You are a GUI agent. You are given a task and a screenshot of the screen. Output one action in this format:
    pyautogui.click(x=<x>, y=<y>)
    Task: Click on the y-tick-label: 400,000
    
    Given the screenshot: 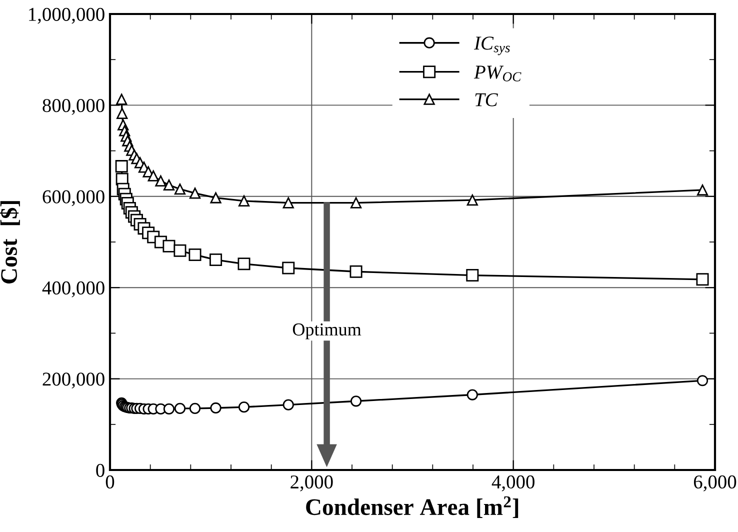 What is the action you would take?
    pyautogui.click(x=73, y=289)
    